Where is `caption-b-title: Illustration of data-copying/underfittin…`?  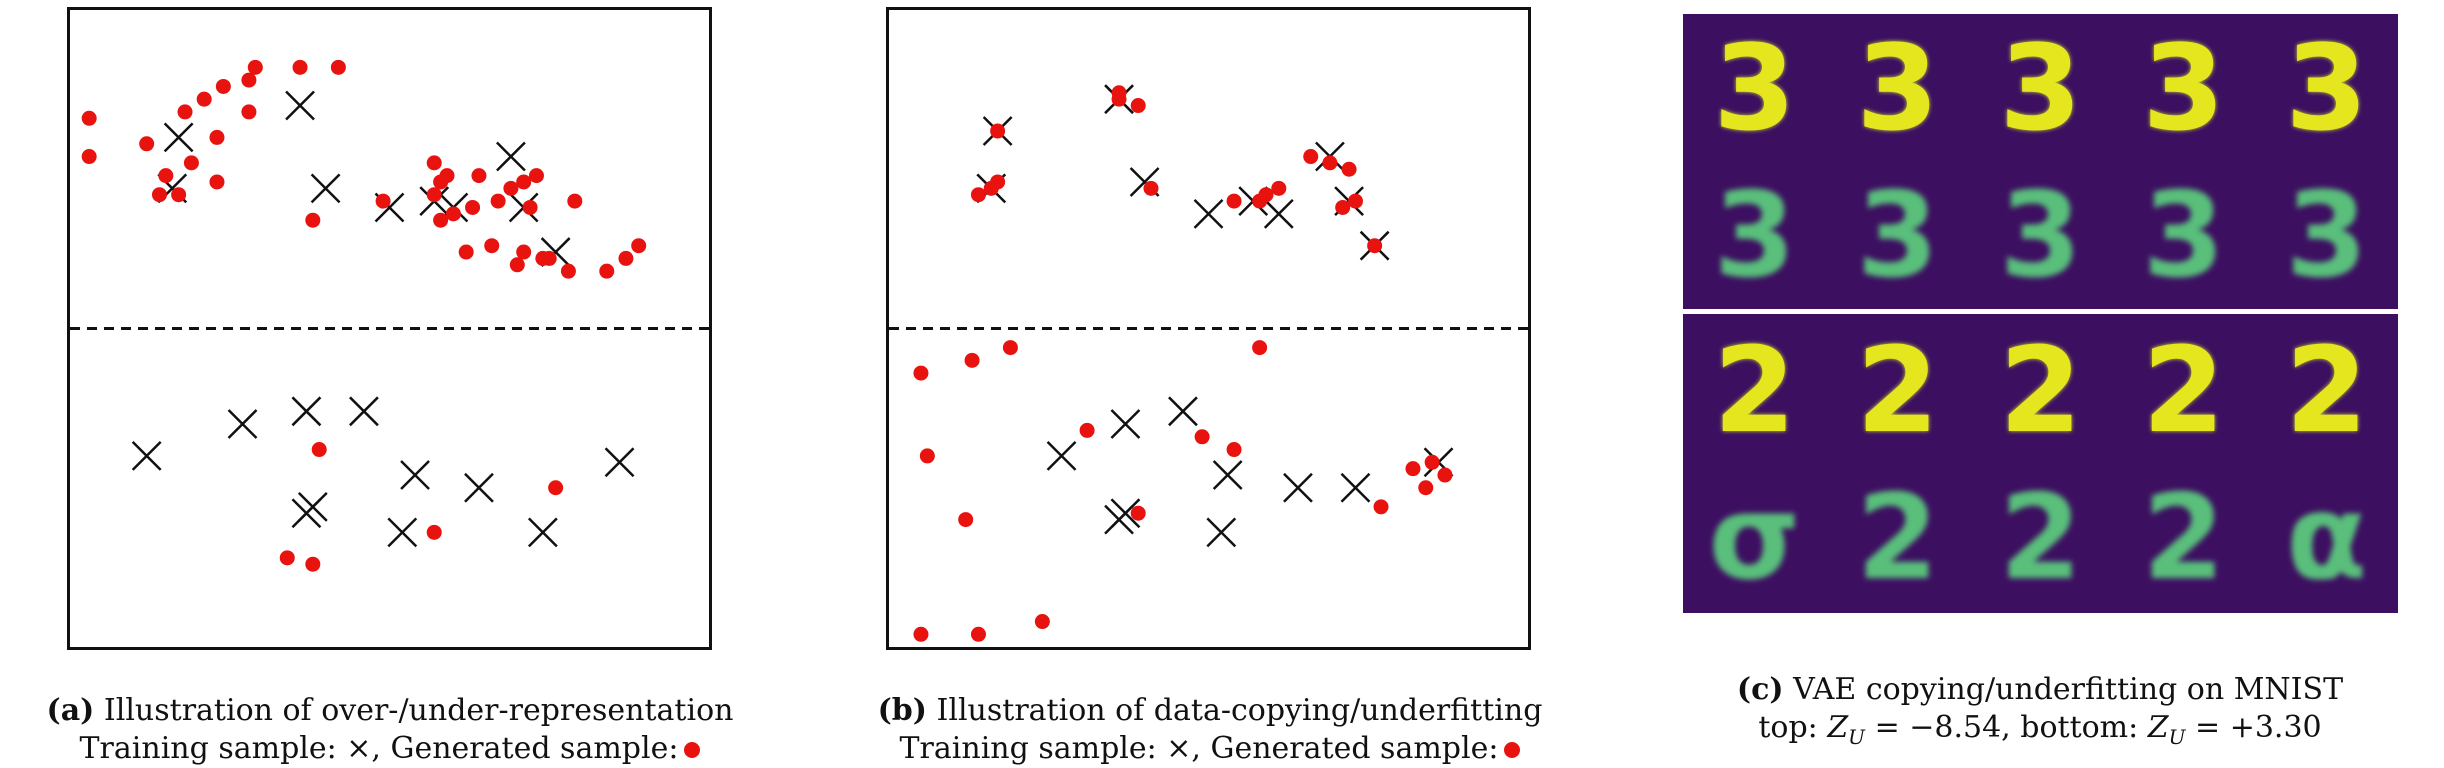
caption-b-title: Illustration of data-copying/underfittin… is located at coordinates (1239, 710).